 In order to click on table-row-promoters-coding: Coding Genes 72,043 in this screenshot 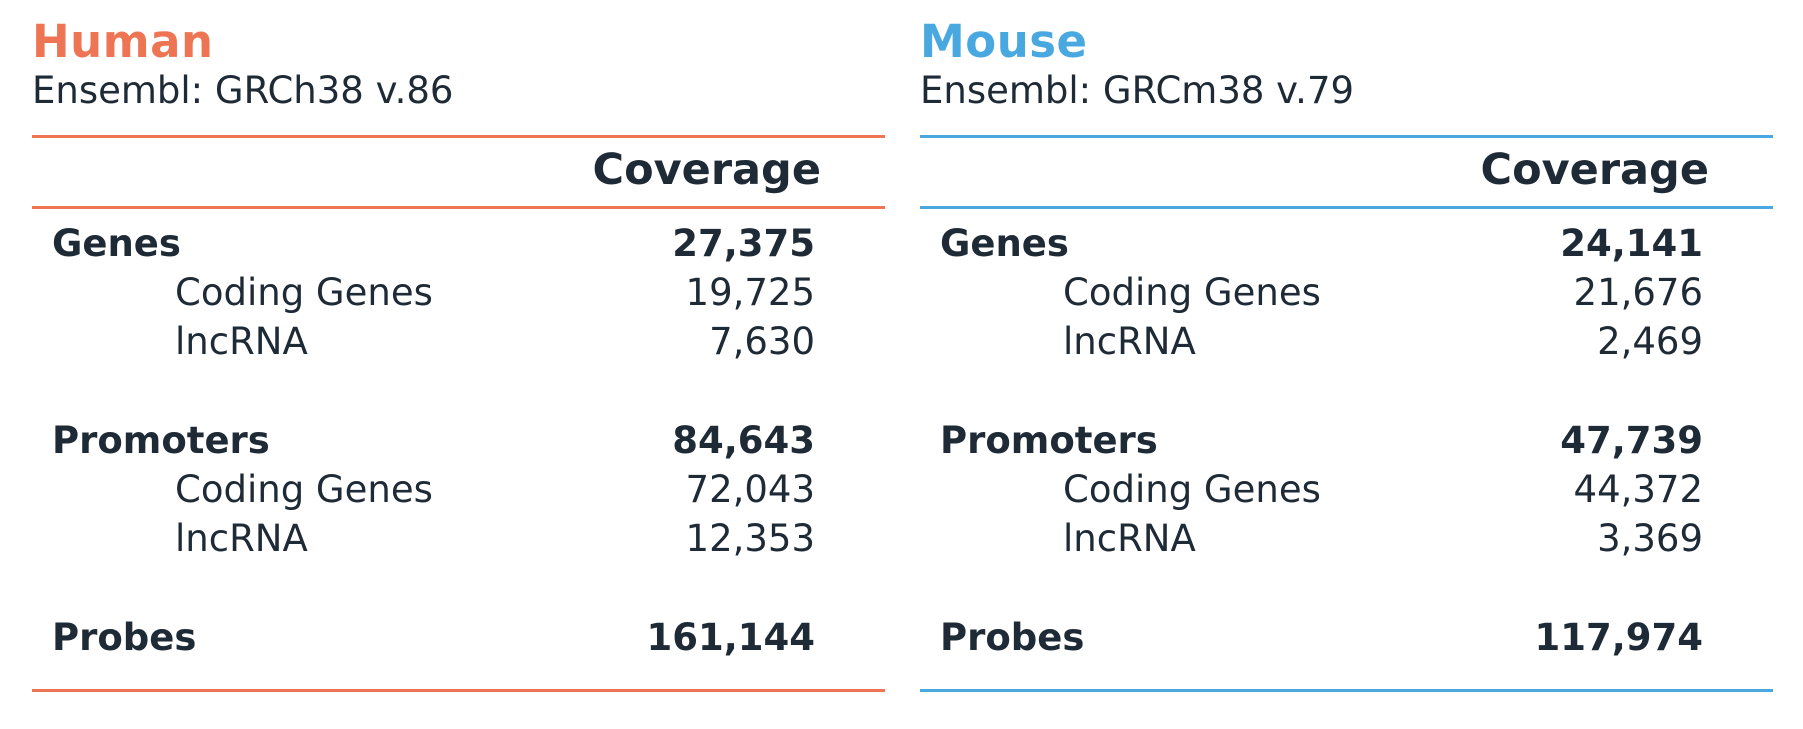, I will do `click(453, 490)`.